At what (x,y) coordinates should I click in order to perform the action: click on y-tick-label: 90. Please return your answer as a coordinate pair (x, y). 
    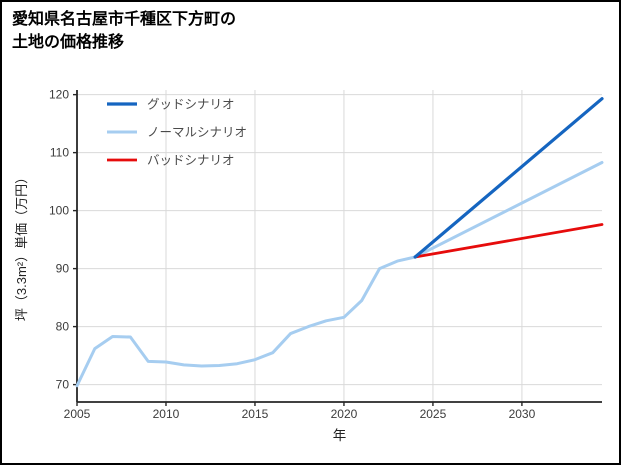
    Looking at the image, I should click on (63, 269).